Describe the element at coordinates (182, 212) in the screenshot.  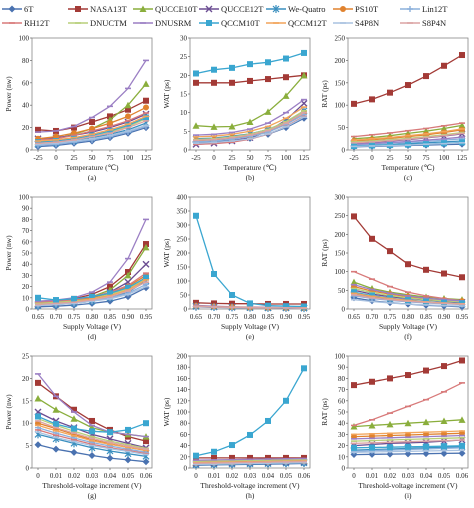
I see `y-tick-label: 350` at that location.